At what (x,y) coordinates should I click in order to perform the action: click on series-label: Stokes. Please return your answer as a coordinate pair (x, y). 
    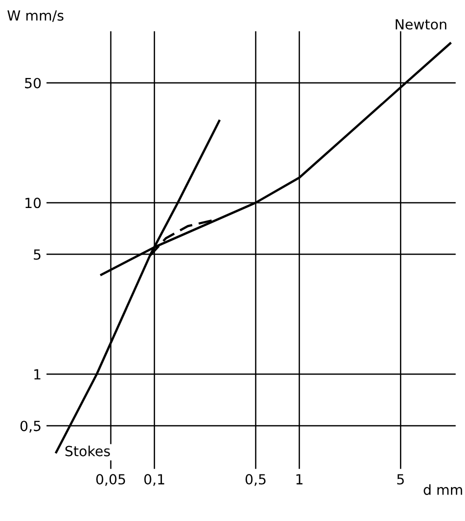
    Looking at the image, I should click on (87, 451).